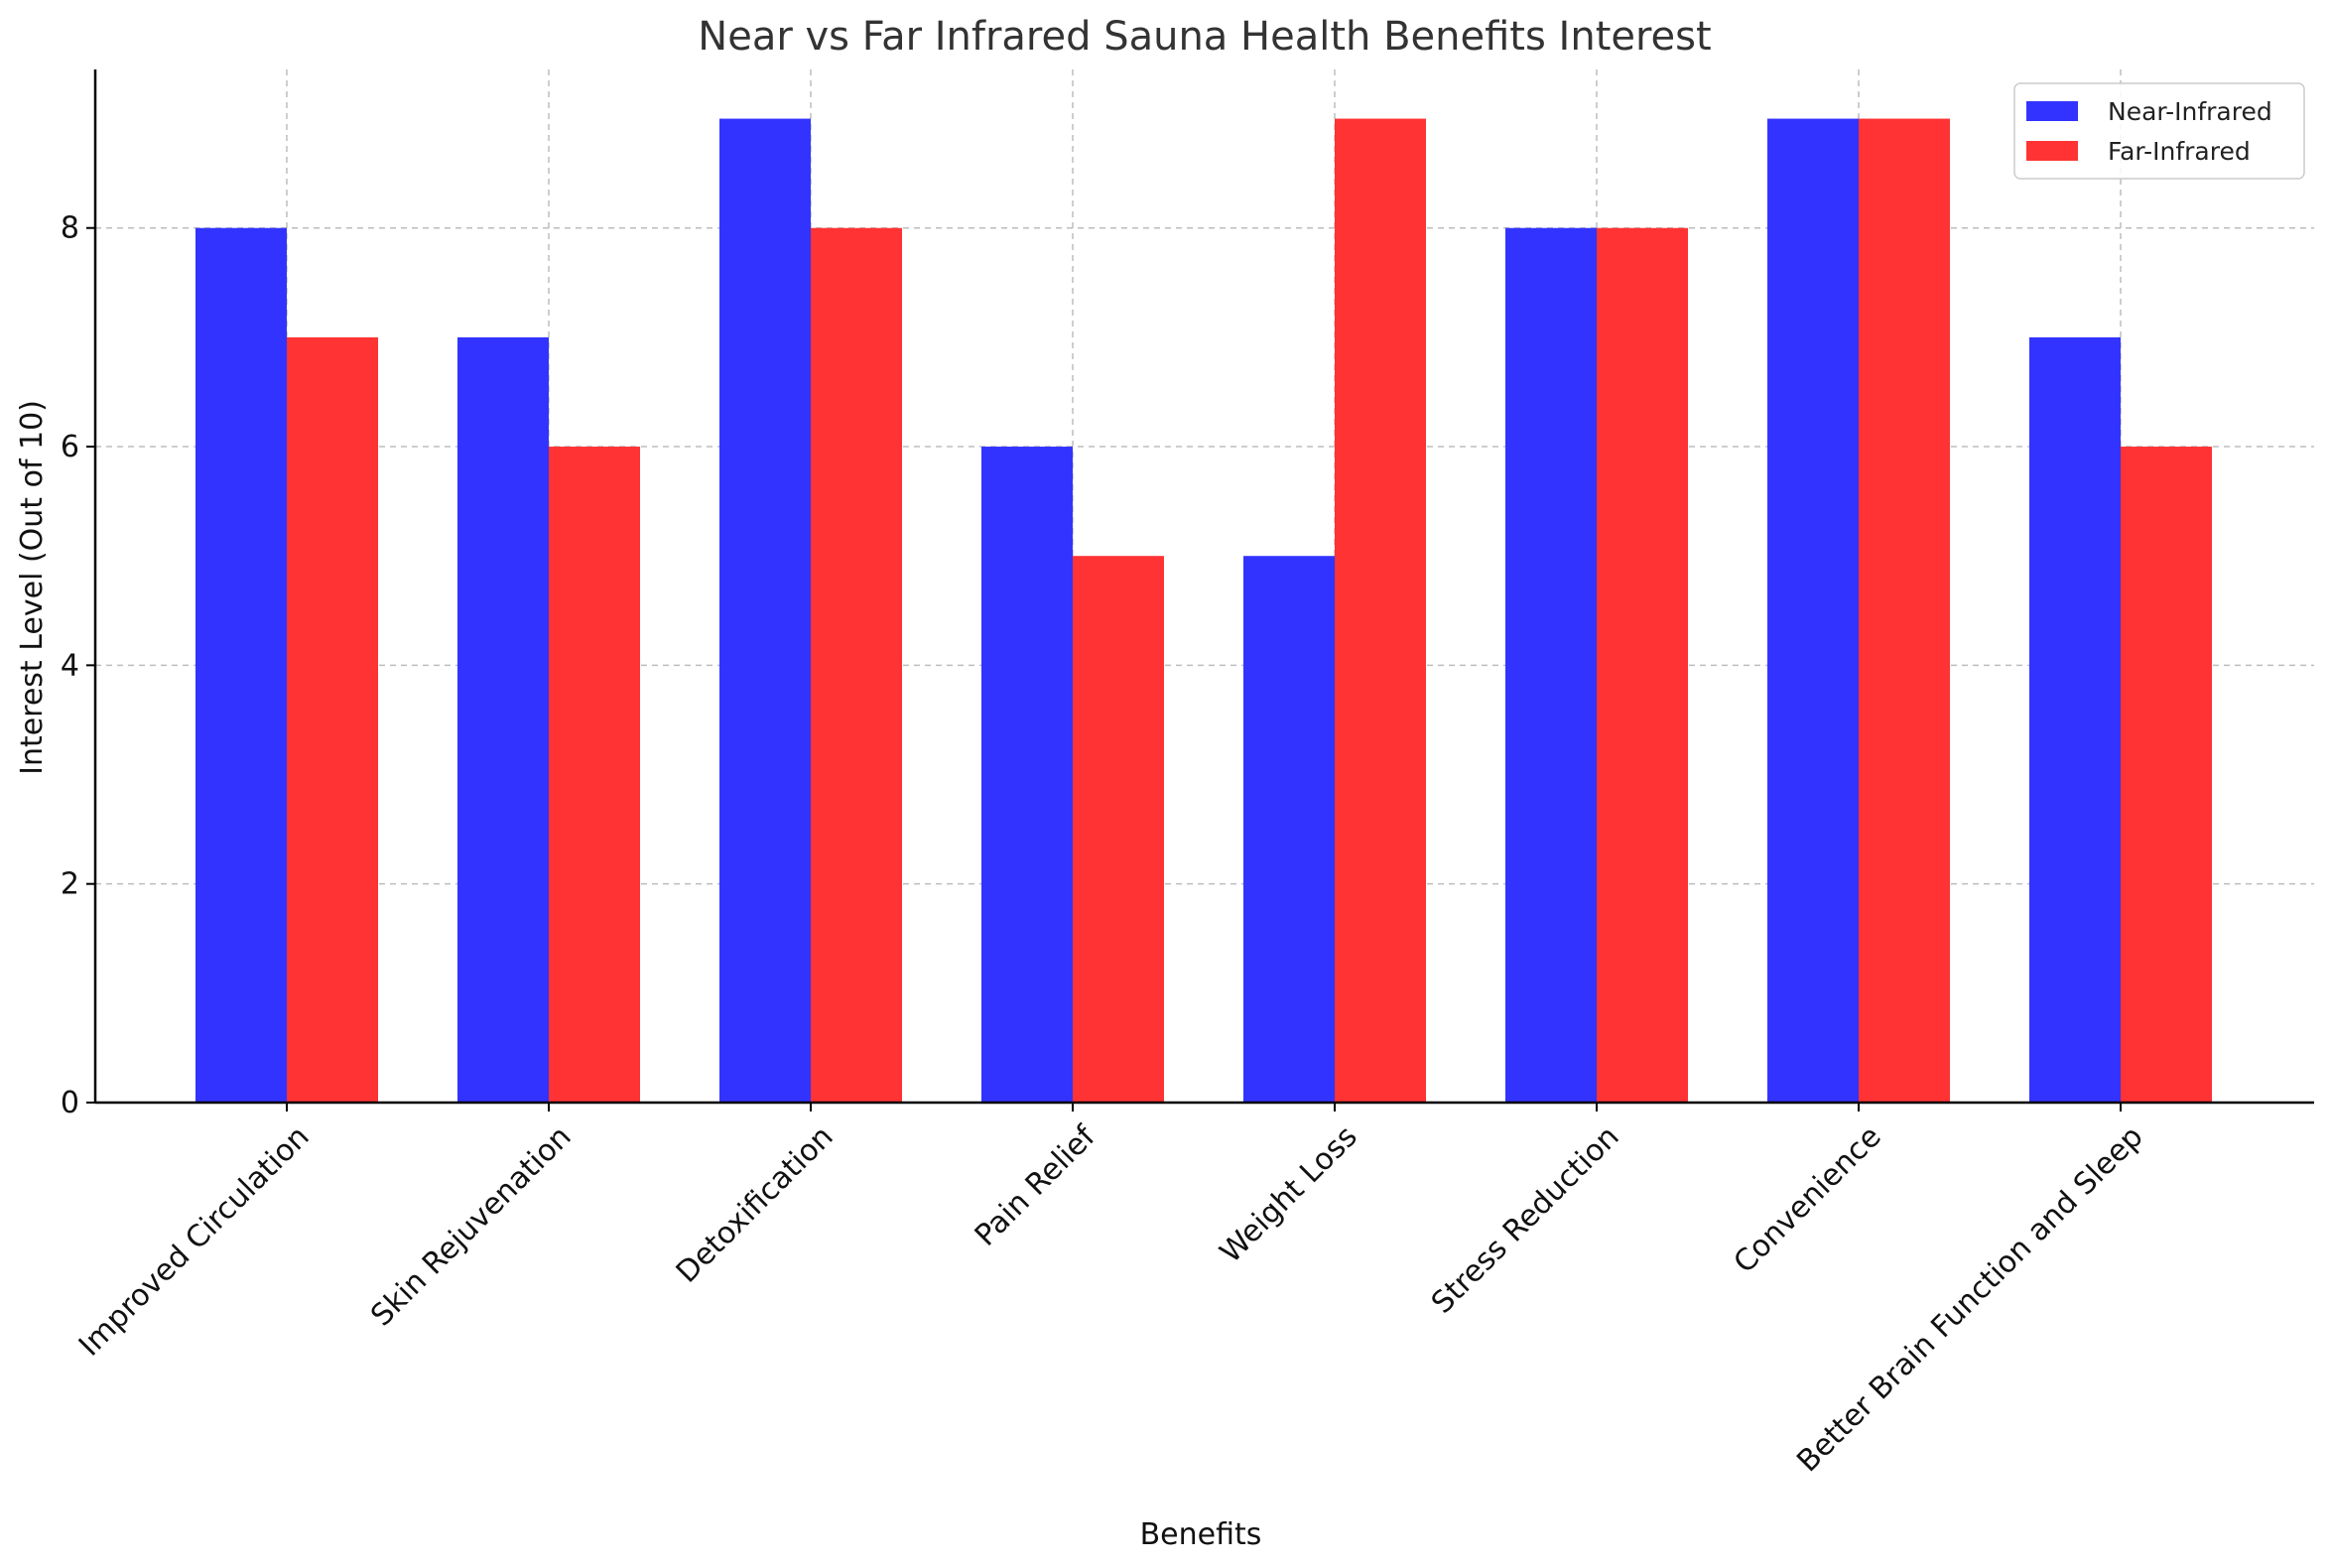 The height and width of the screenshot is (1568, 2330). I want to click on legend-label-far-infrared: Far-Infrared, so click(2179, 151).